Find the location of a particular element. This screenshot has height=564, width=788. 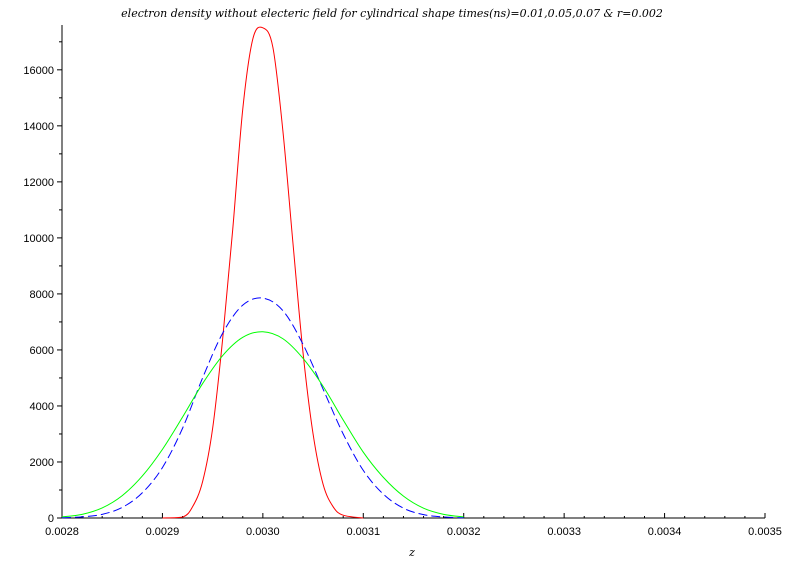

x-tick-label: 0.0034 is located at coordinates (665, 532).